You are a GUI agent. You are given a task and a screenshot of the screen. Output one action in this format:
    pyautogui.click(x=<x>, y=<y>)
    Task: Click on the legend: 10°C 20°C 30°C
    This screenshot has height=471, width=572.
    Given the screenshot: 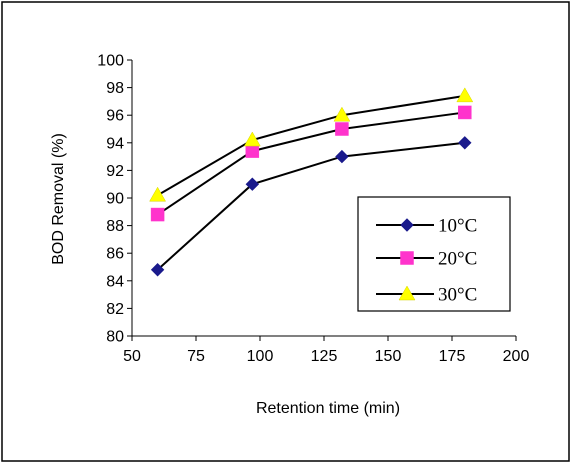 What is the action you would take?
    pyautogui.click(x=434, y=254)
    